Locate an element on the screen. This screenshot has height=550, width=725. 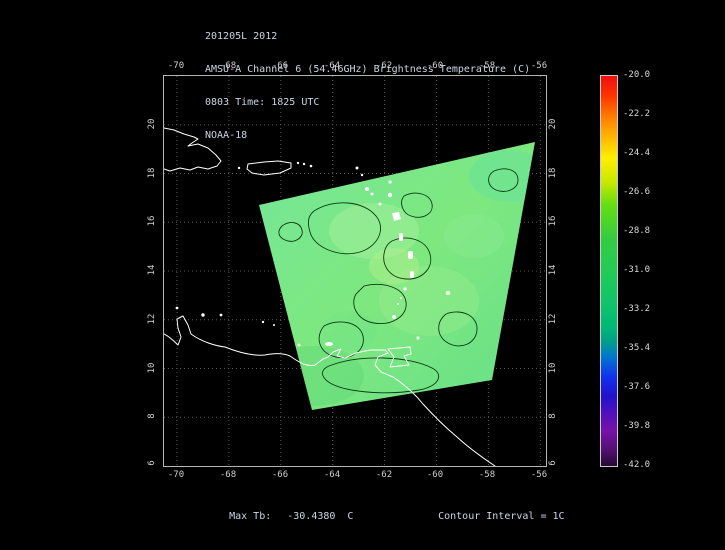
header-time: 0803 Time: 1825 UTC is located at coordinates (262, 102).